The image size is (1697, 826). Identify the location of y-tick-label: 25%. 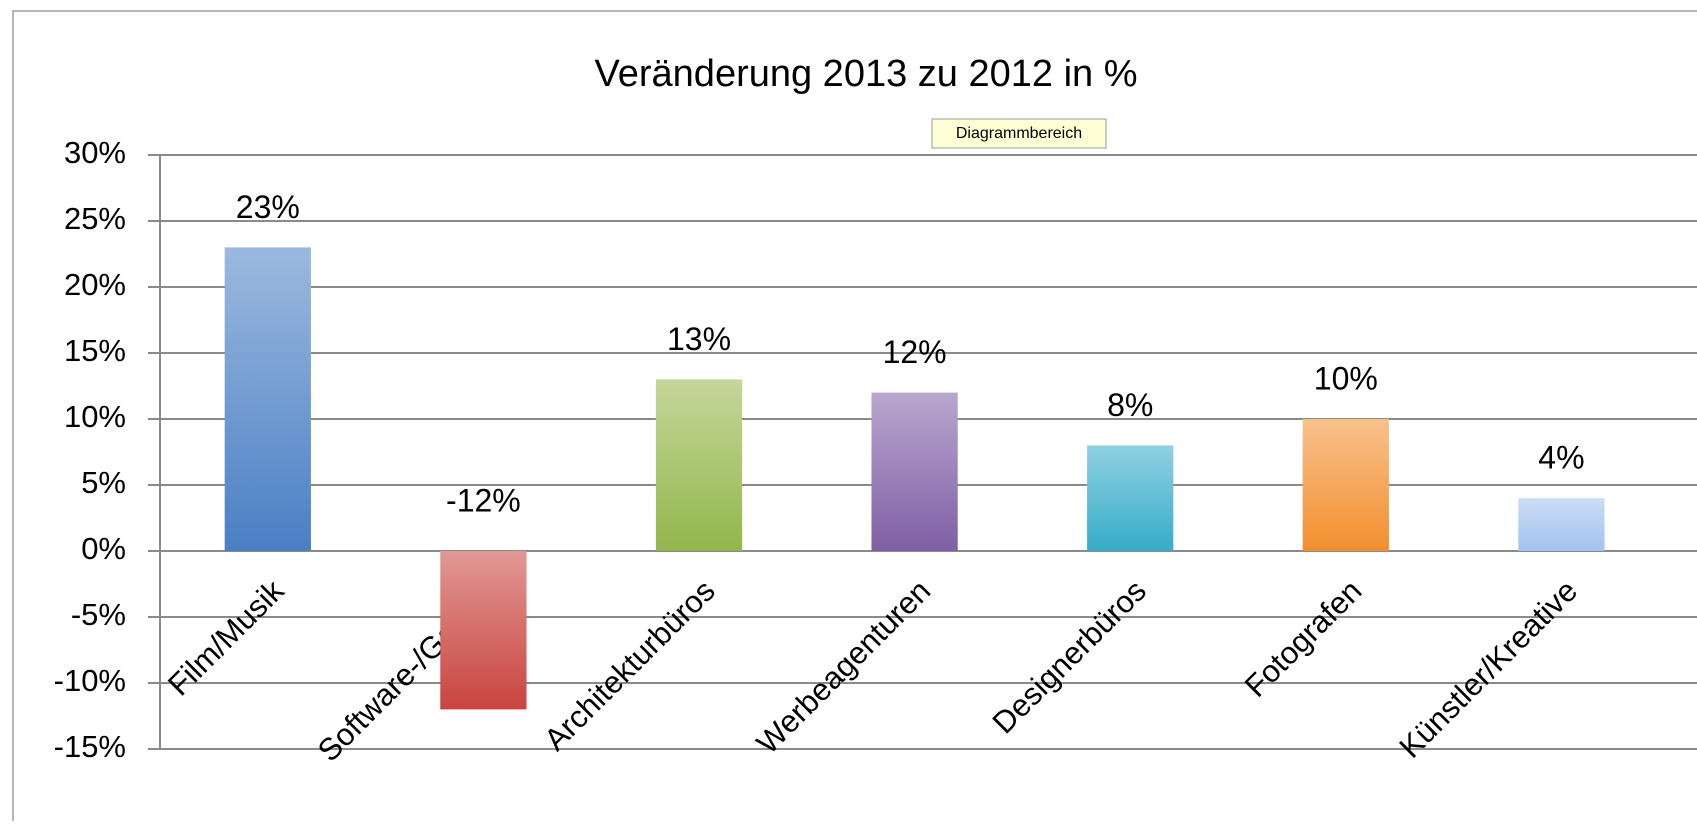
(95, 218).